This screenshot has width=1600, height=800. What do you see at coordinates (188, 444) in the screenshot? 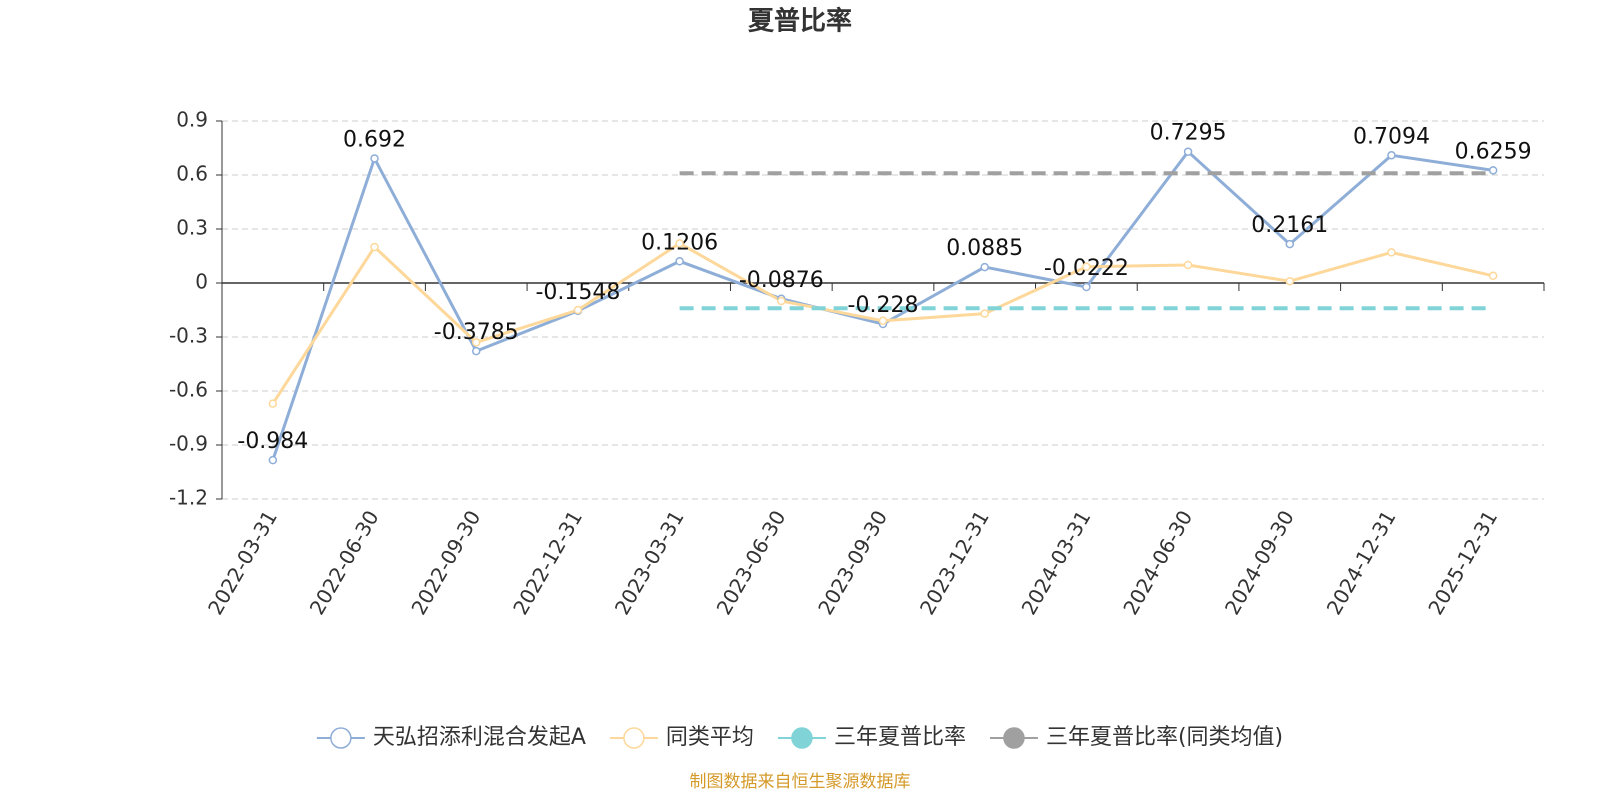
I see `y-tick-label: -0.9` at bounding box center [188, 444].